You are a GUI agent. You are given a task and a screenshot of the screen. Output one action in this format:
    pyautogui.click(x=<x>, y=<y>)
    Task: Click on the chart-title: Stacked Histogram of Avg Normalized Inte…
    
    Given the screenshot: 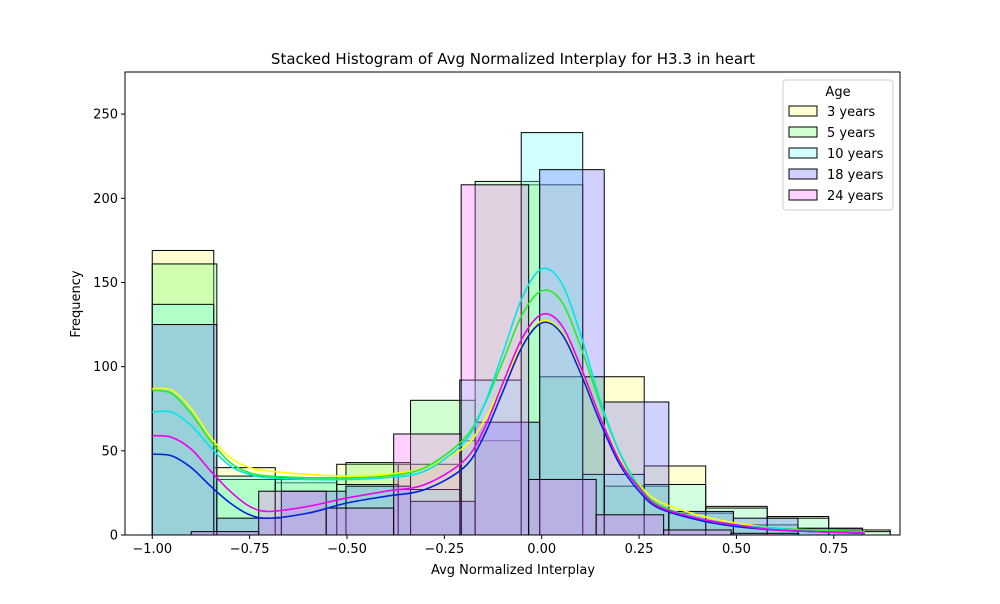 What is the action you would take?
    pyautogui.click(x=513, y=59)
    